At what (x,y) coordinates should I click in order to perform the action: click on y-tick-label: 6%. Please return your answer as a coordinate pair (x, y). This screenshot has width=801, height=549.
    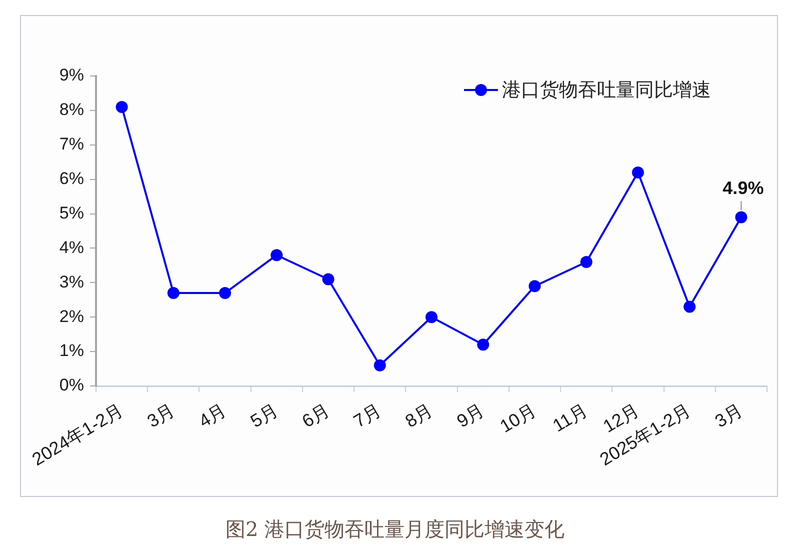
    Looking at the image, I should click on (71, 178).